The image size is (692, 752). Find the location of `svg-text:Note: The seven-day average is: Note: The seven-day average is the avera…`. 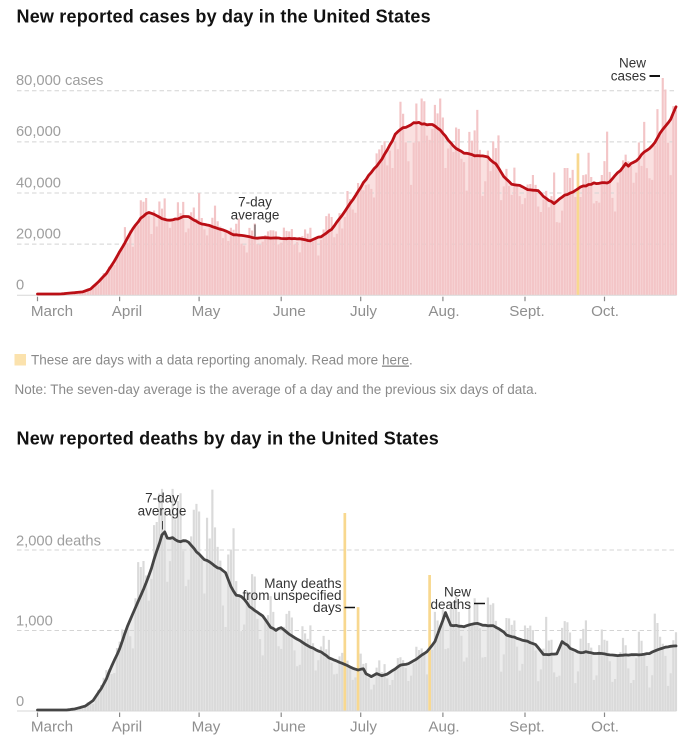

svg-text:Note: The seven-day average is: Note: The seven-day average is the avera… is located at coordinates (276, 389).